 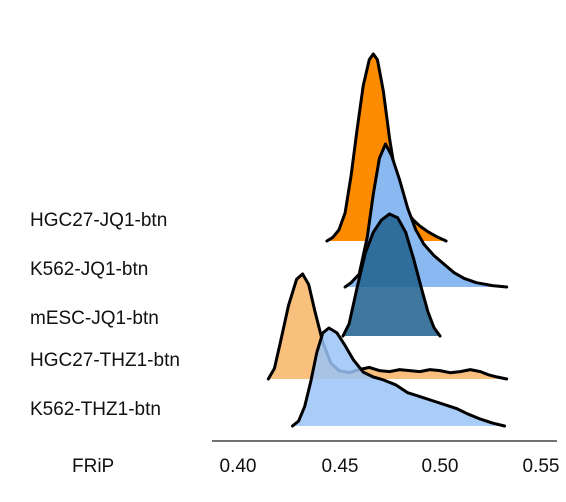 What do you see at coordinates (440, 466) in the screenshot?
I see `x-tick-label: 0.50` at bounding box center [440, 466].